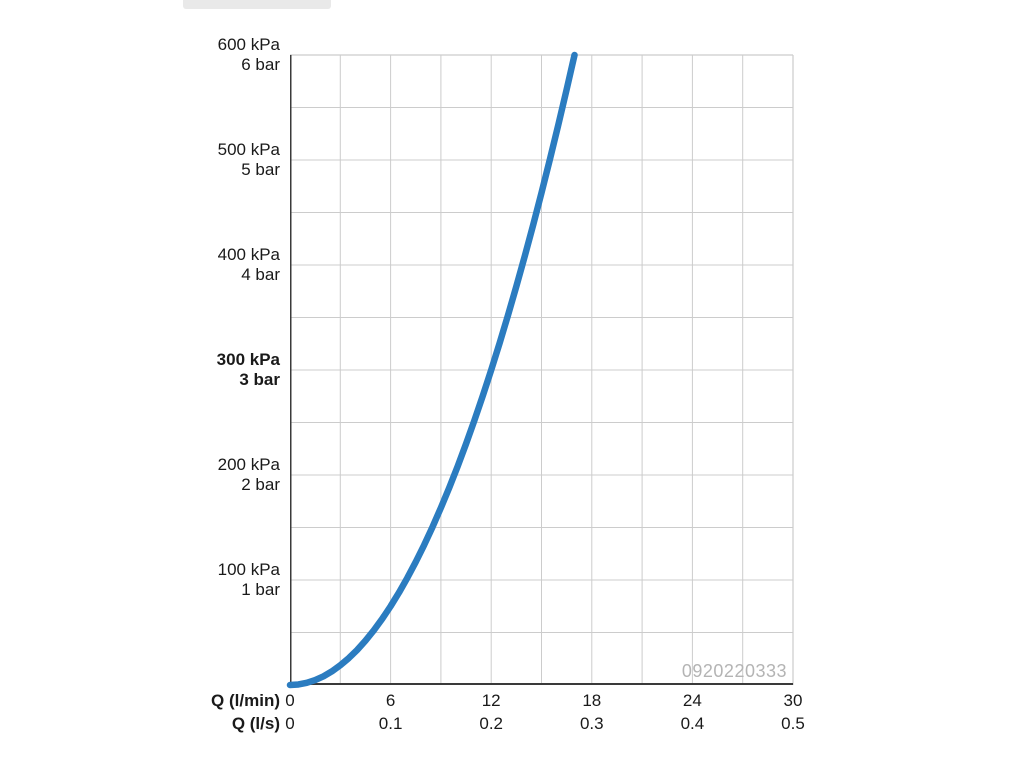  Describe the element at coordinates (215, 475) in the screenshot. I see `y-label-200: 200 kPa 2 bar` at that location.